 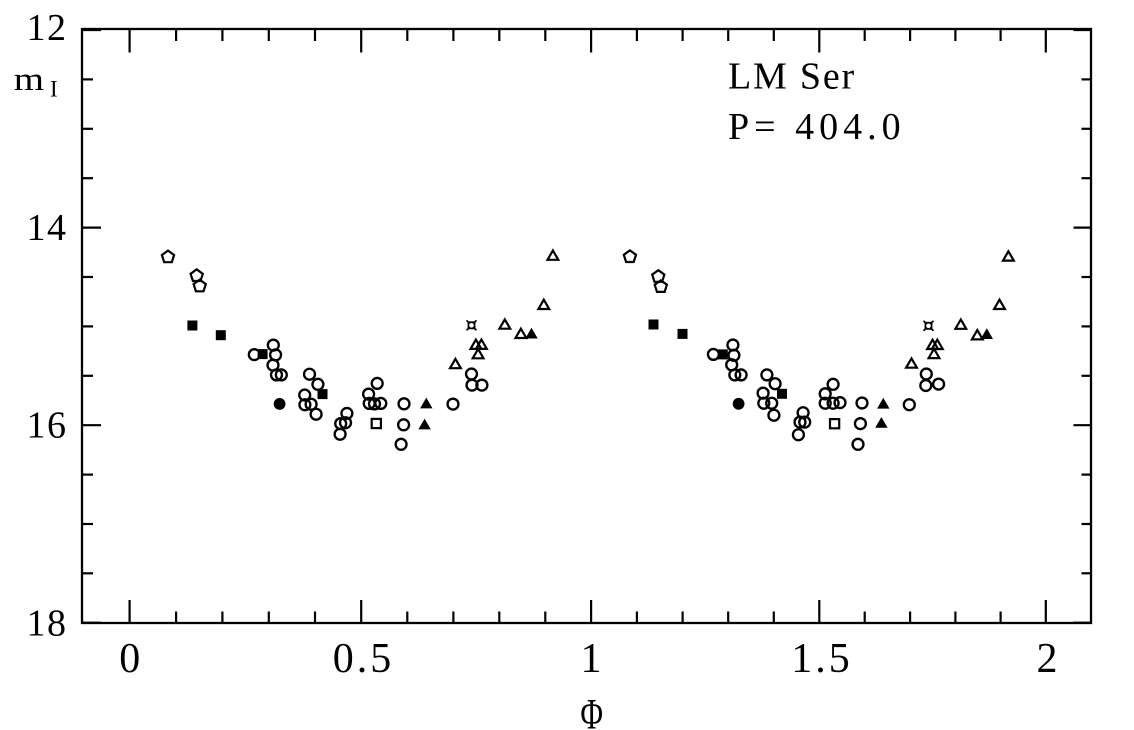 What do you see at coordinates (593, 659) in the screenshot?
I see `svg-text: 1` at bounding box center [593, 659].